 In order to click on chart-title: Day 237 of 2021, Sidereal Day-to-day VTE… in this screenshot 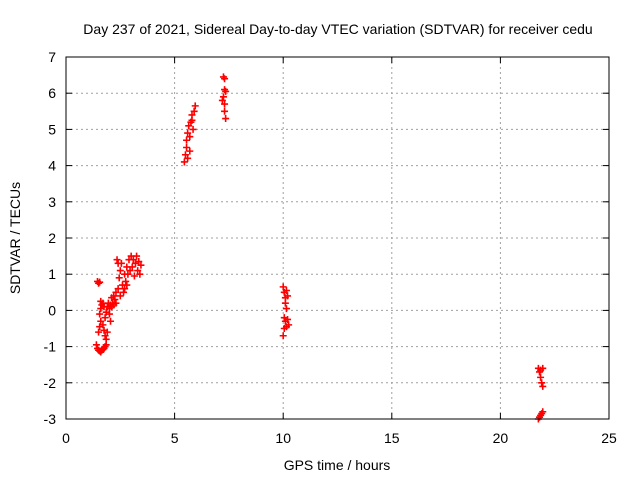, I will do `click(337, 29)`.